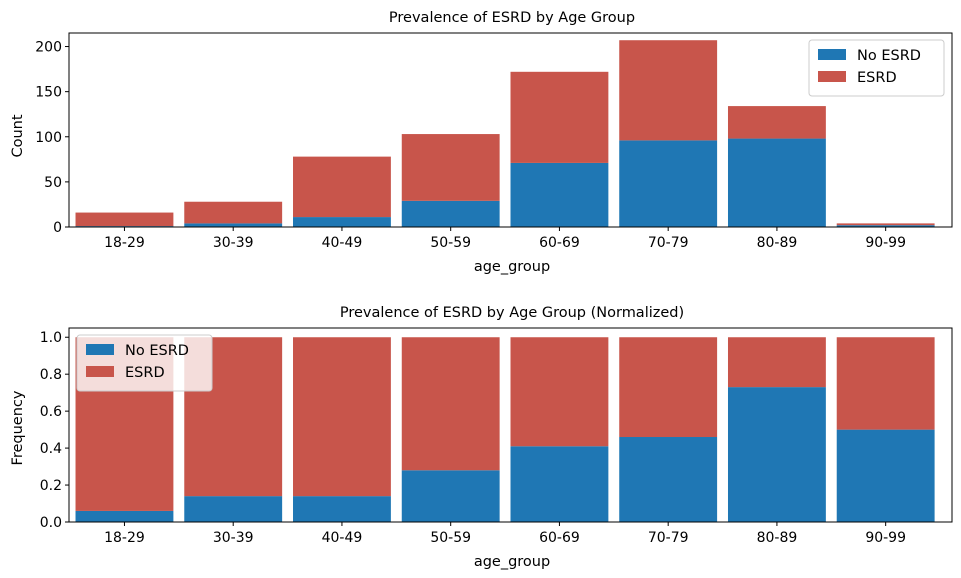  I want to click on y-tick-label: 0, so click(57, 228).